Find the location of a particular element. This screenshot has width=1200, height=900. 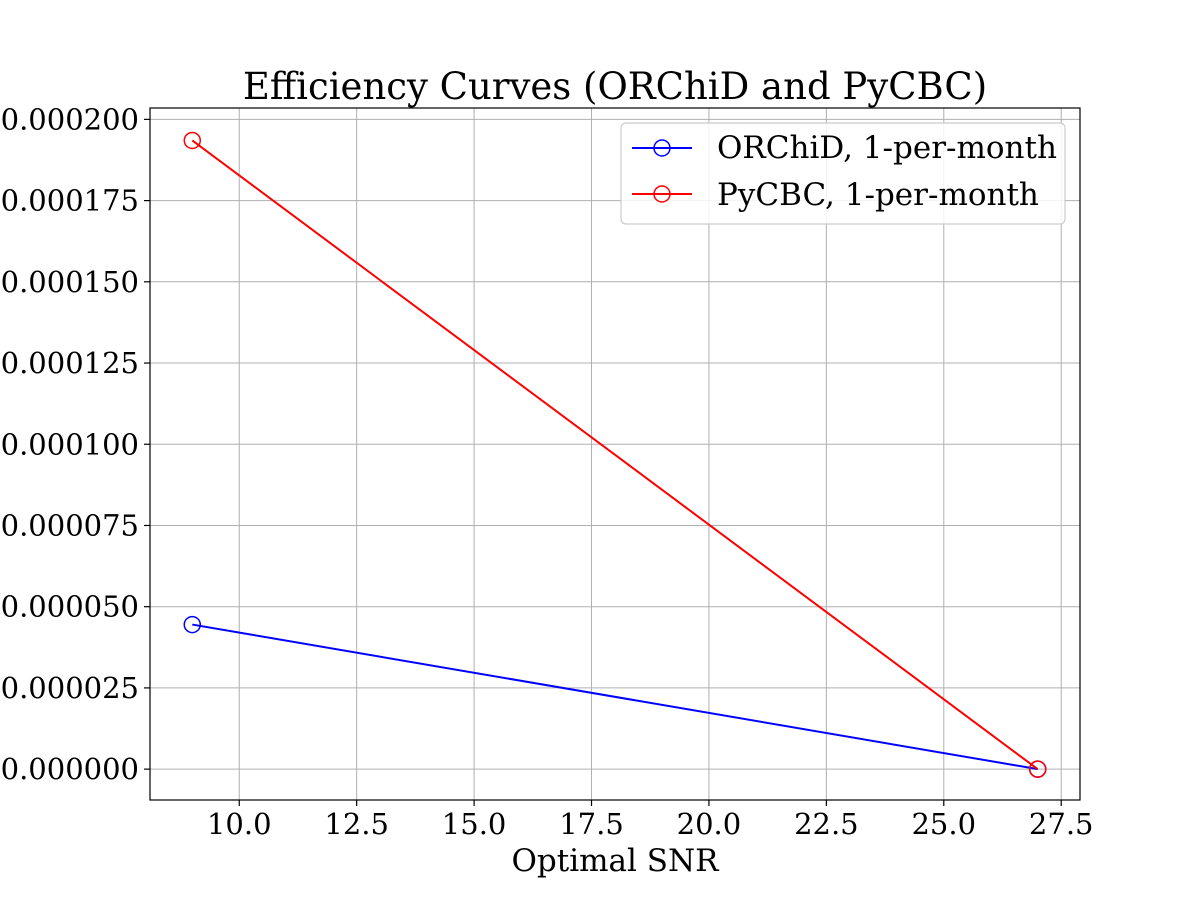

x-tick-label: 17.5 is located at coordinates (591, 824).